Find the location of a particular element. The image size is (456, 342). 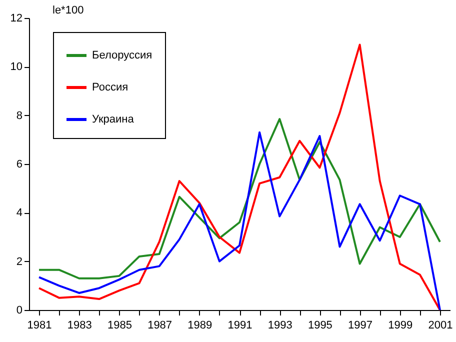

y-tick-label: 6 is located at coordinates (19, 164).